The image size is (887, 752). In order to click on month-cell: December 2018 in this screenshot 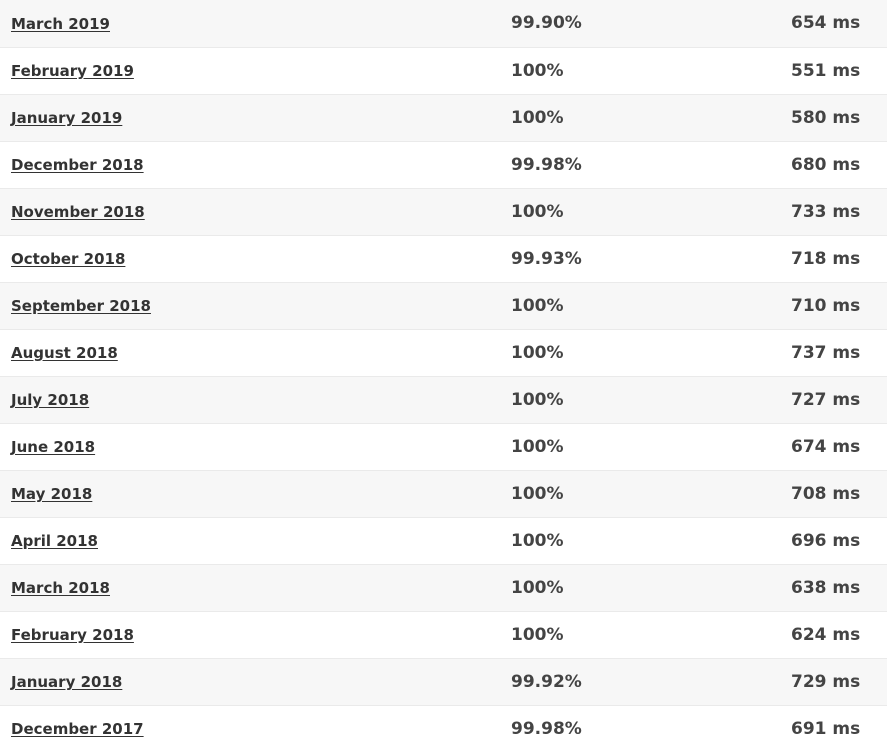, I will do `click(255, 164)`.